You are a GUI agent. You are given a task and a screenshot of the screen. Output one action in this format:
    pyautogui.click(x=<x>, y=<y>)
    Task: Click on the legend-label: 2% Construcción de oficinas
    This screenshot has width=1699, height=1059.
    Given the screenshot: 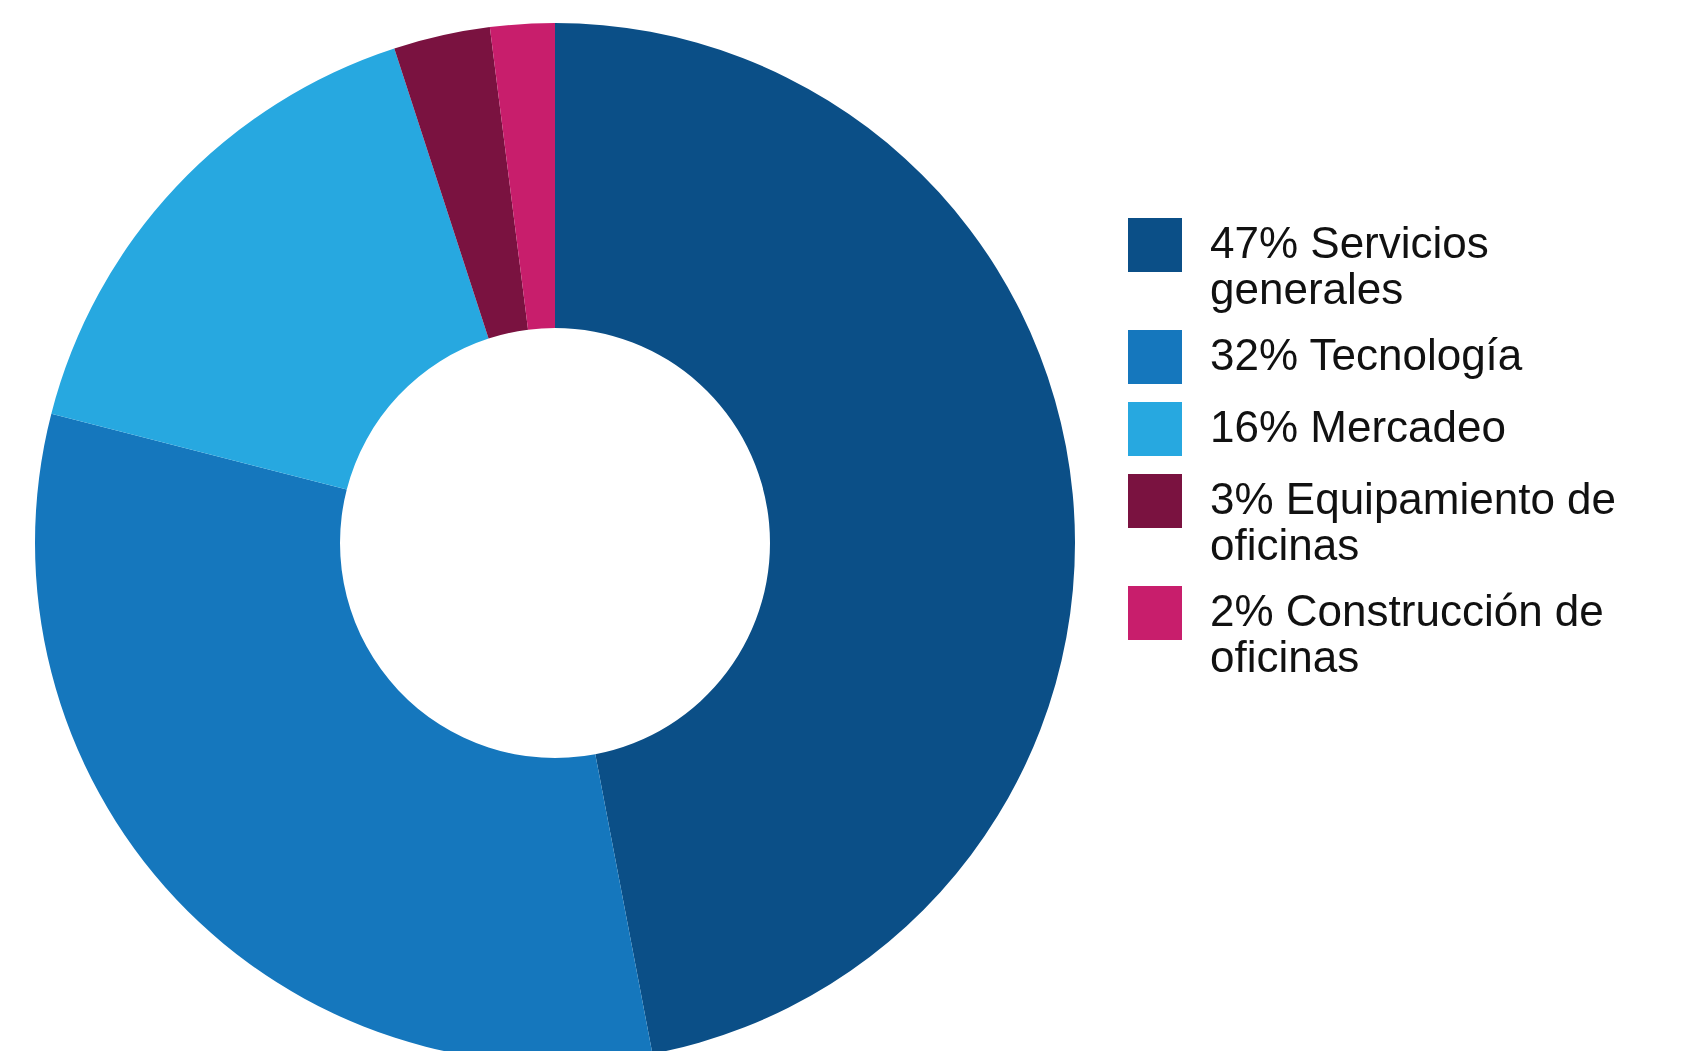 What is the action you would take?
    pyautogui.click(x=1407, y=633)
    